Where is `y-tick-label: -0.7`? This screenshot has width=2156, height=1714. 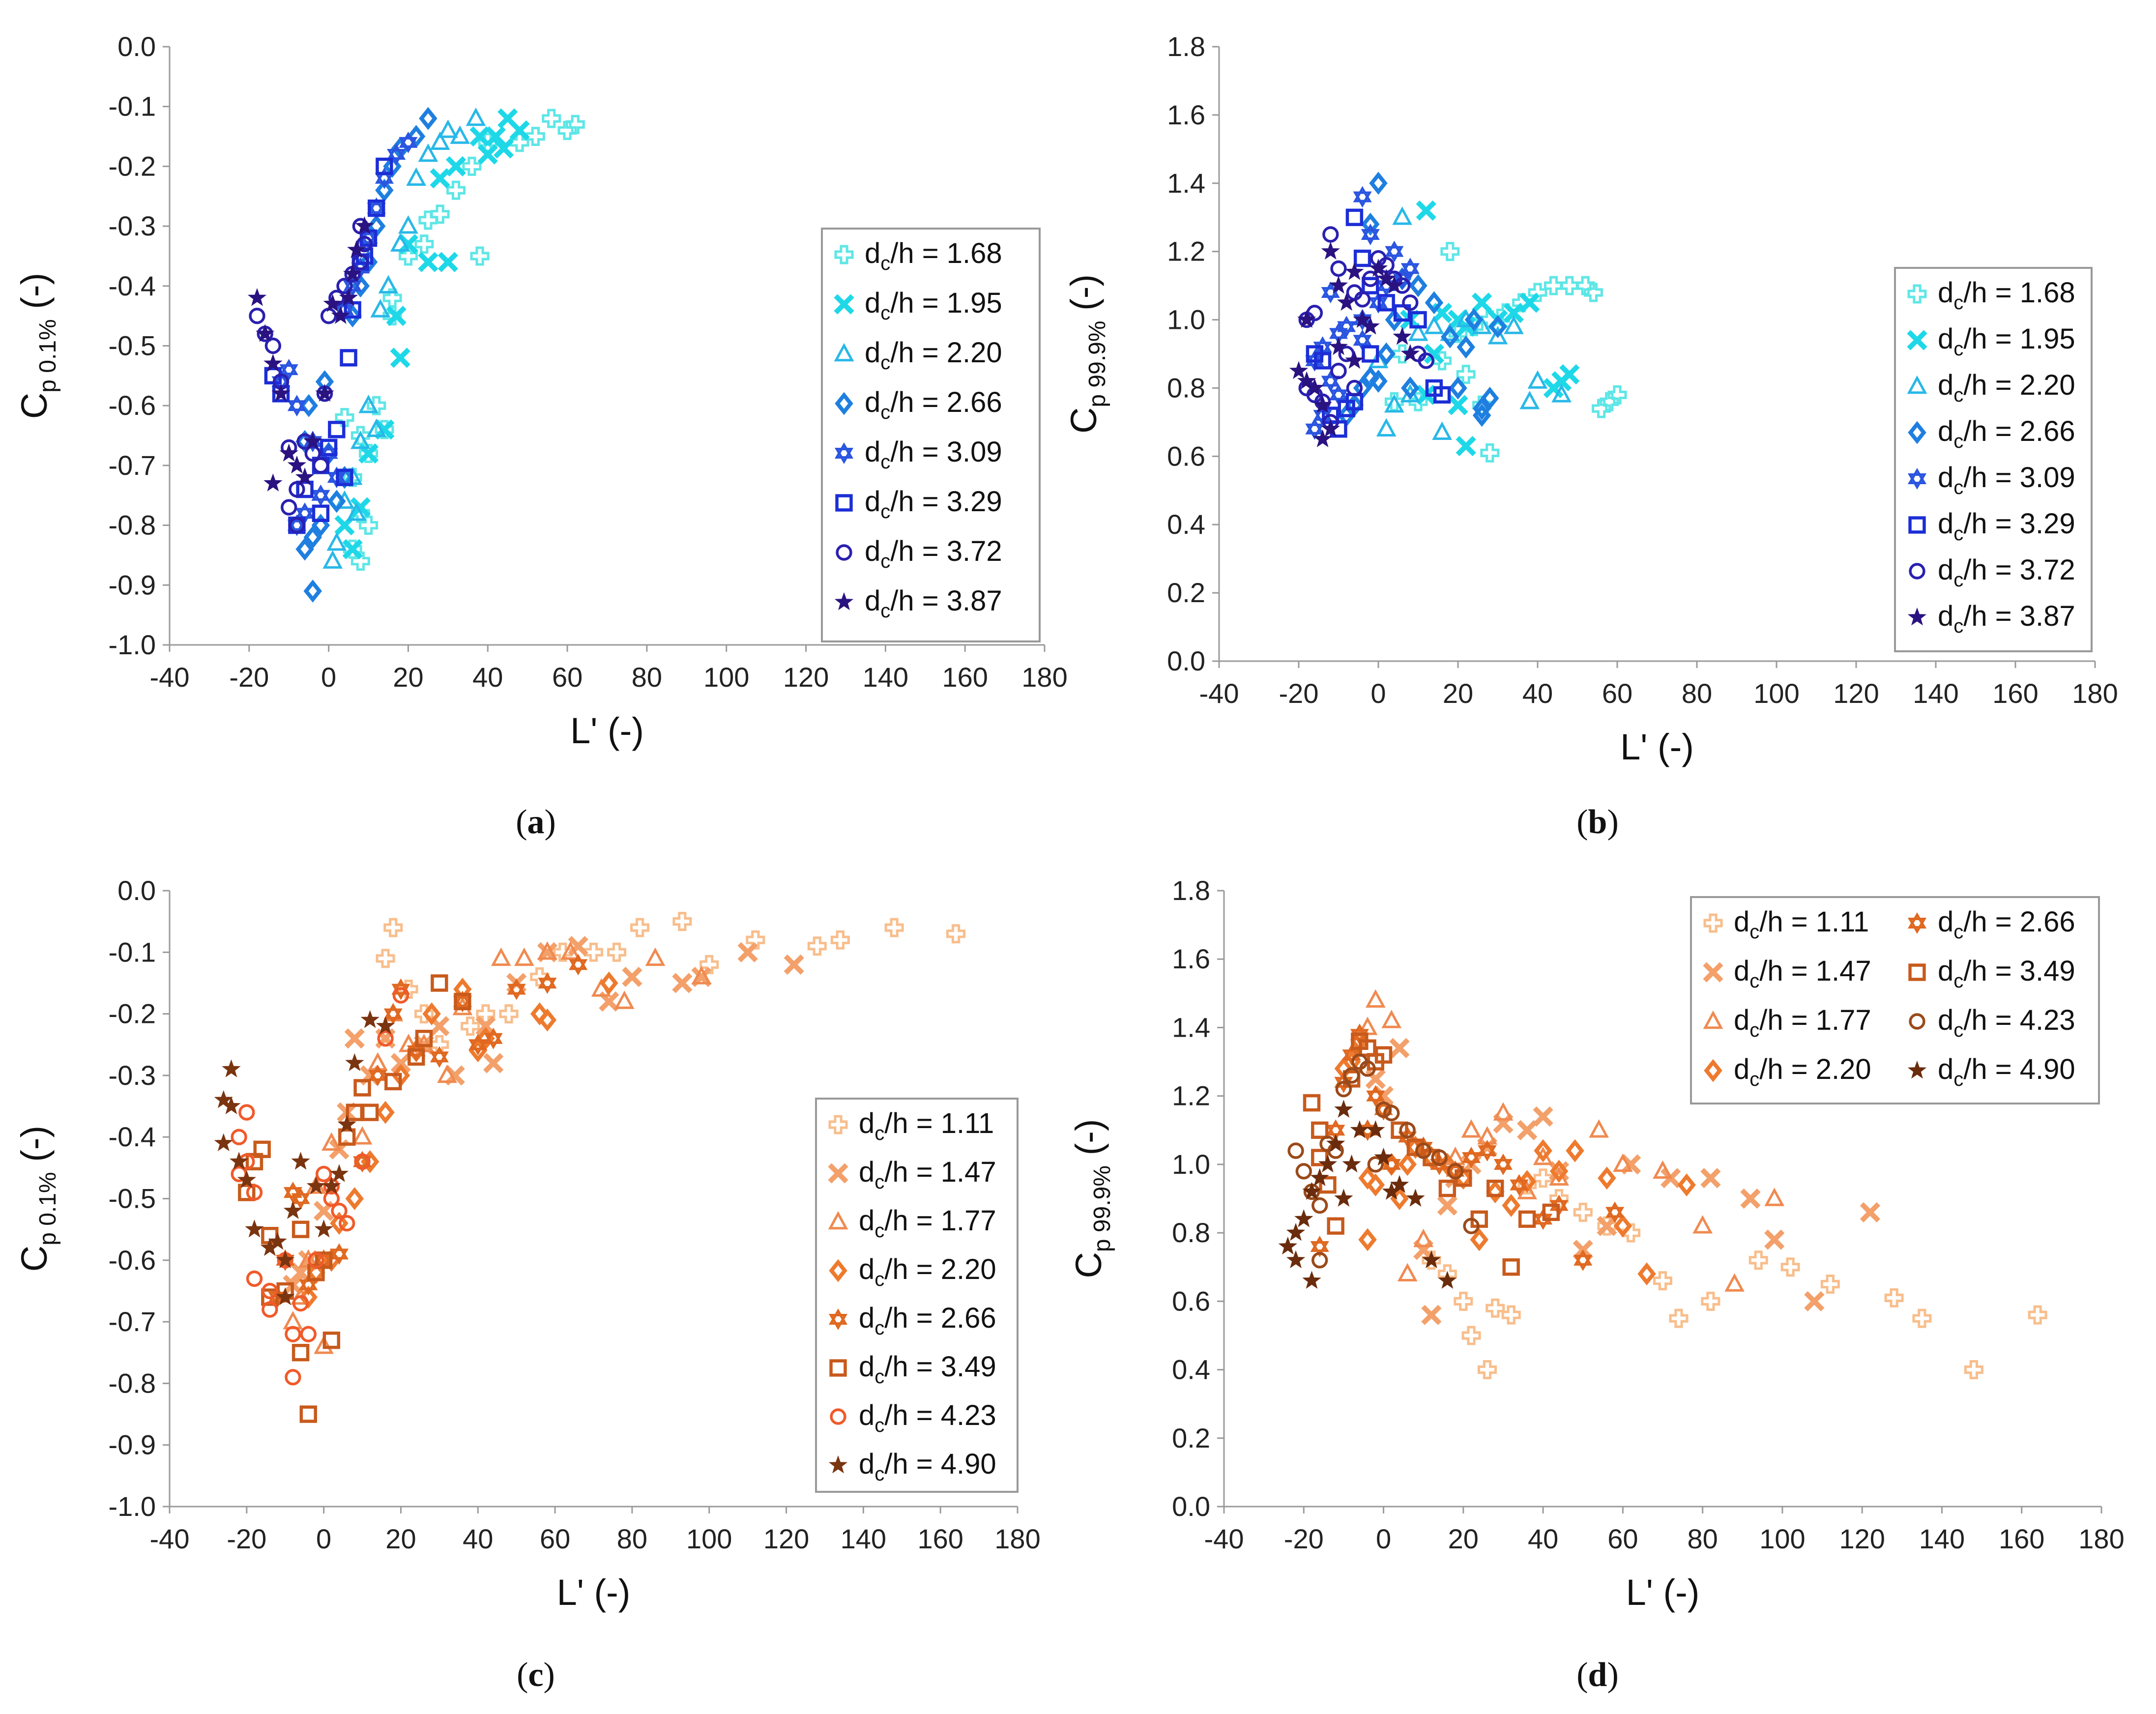
y-tick-label: -0.7 is located at coordinates (132, 1321).